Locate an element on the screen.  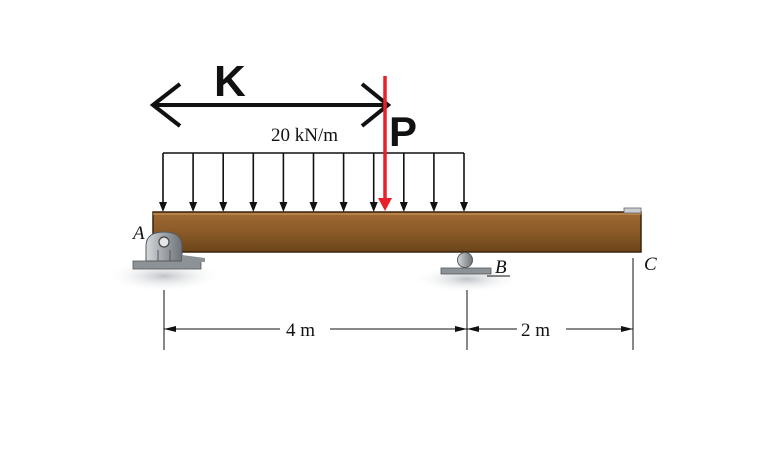
free-end-label: C is located at coordinates (650, 264).